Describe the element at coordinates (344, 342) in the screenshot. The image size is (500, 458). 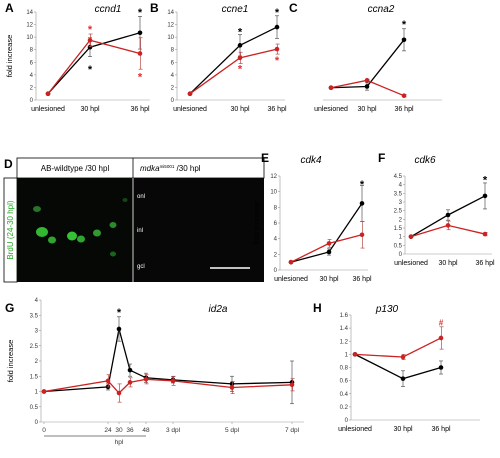
I see `y-tick-label: 1.2` at that location.